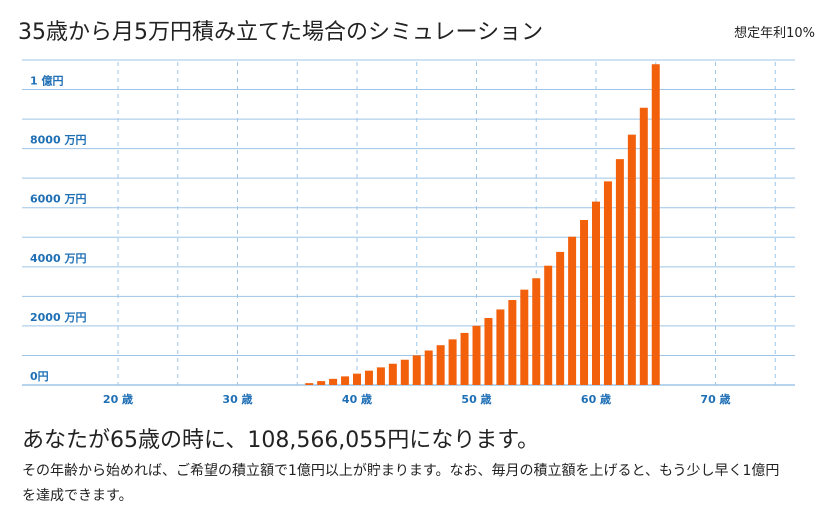 This screenshot has height=521, width=823. Describe the element at coordinates (357, 399) in the screenshot. I see `x-tick-label: 40 歳` at that location.